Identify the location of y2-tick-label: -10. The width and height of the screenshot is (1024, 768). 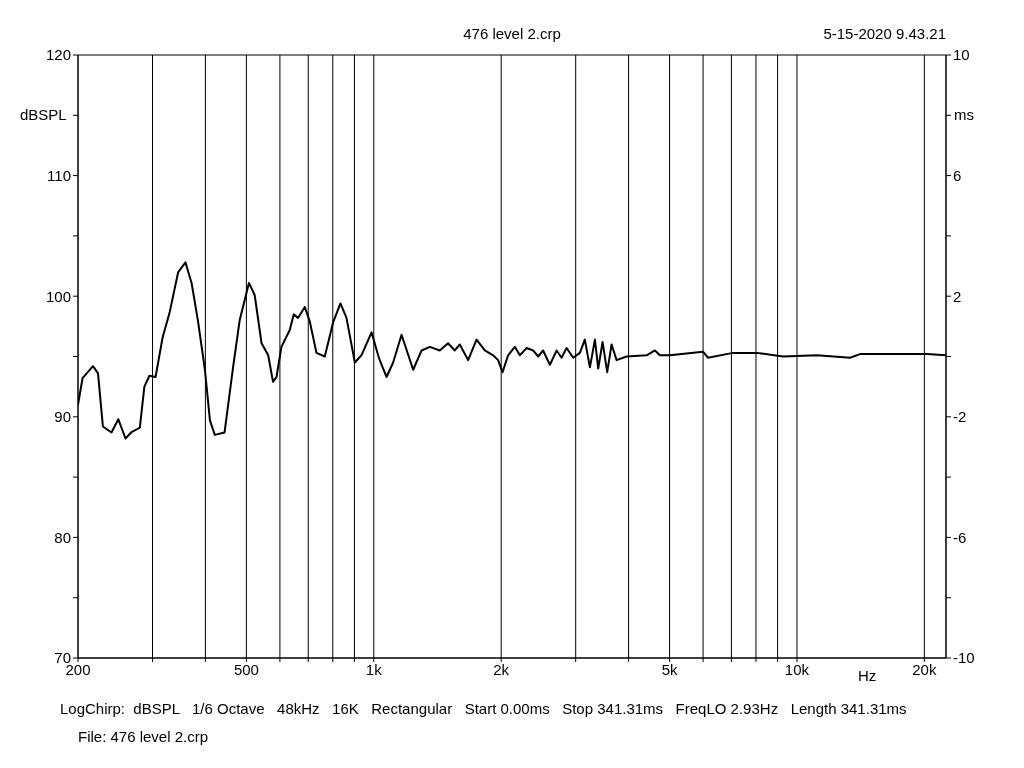
(964, 658).